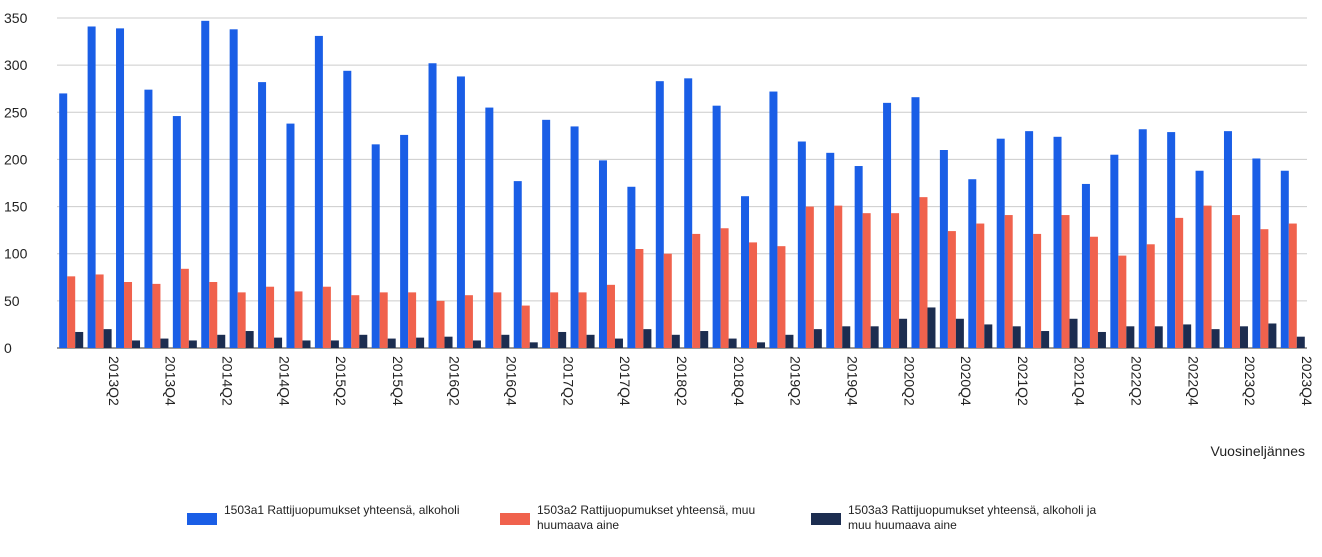 This screenshot has width=1322, height=557. Describe the element at coordinates (398, 381) in the screenshot. I see `x-tick-label: 2015Q4` at that location.